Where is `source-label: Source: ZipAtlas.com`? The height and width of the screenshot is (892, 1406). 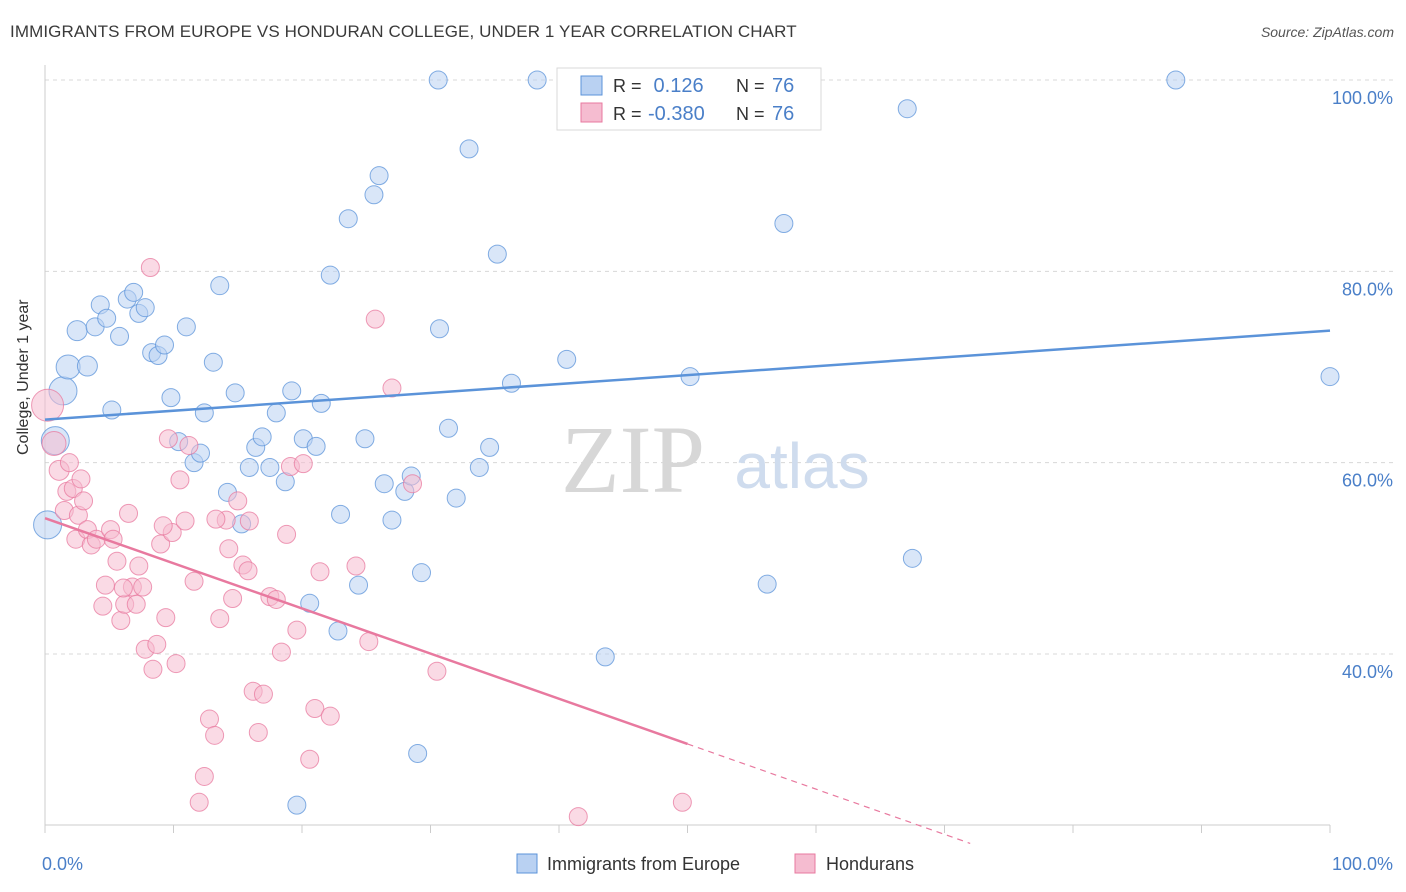
source-label: Source: ZipAtlas.com is located at coordinates (1327, 32).